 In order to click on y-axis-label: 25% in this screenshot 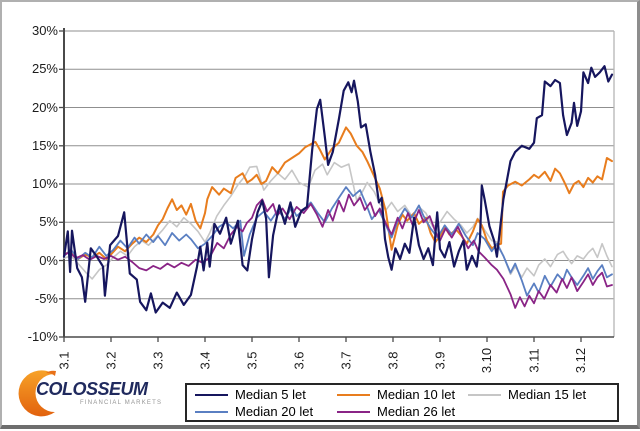, I will do `click(44, 69)`.